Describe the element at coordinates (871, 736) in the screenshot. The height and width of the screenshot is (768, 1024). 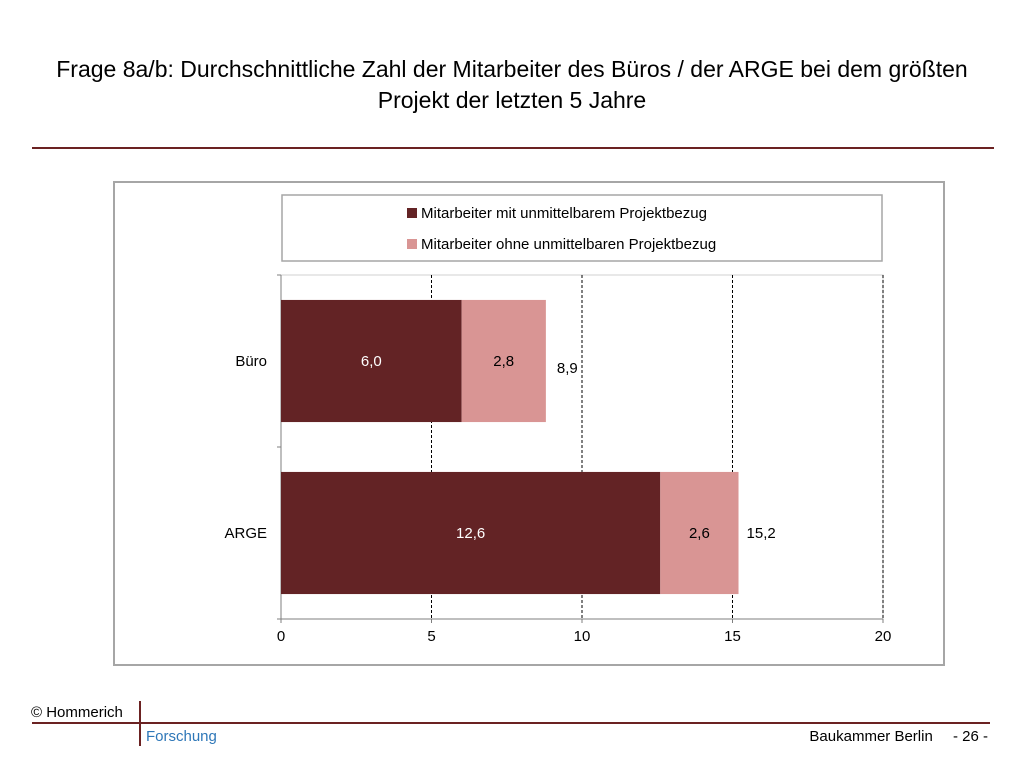
I see `footer-organization: Baukammer Berlin` at that location.